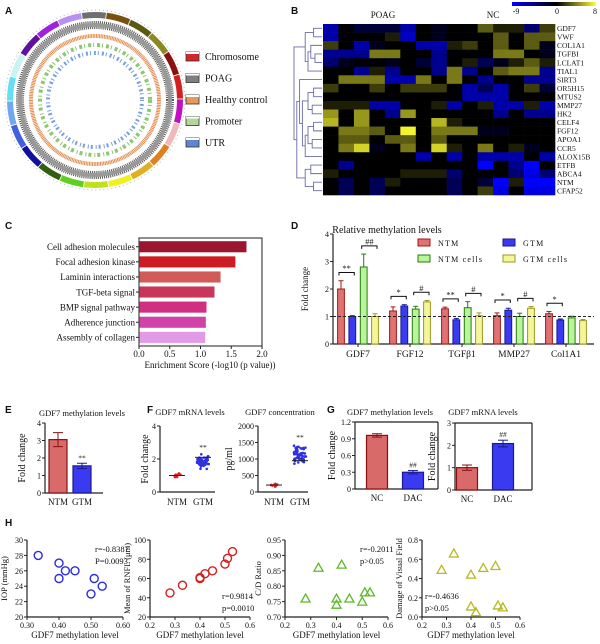 The width and height of the screenshot is (600, 644). What do you see at coordinates (210, 365) in the screenshot?
I see `x-axis-label: Enrichment Score (-log10 (p value))` at bounding box center [210, 365].